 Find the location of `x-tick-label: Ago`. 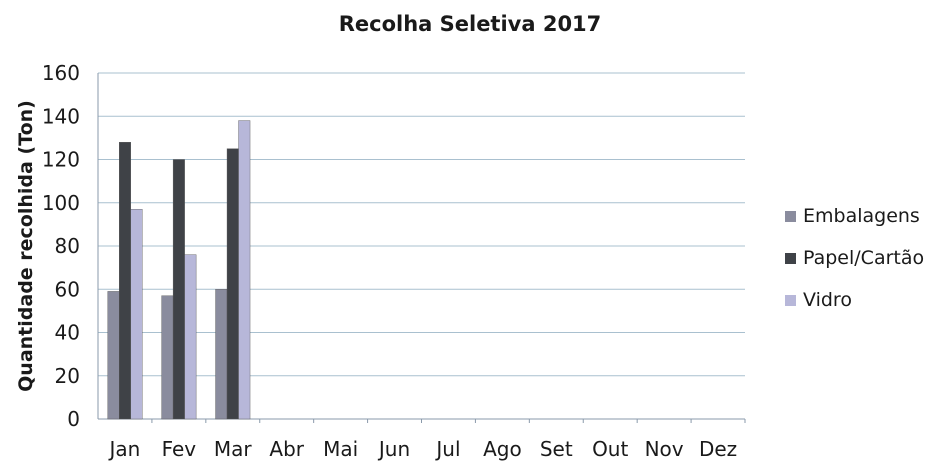

x-tick-label: Ago is located at coordinates (502, 449).